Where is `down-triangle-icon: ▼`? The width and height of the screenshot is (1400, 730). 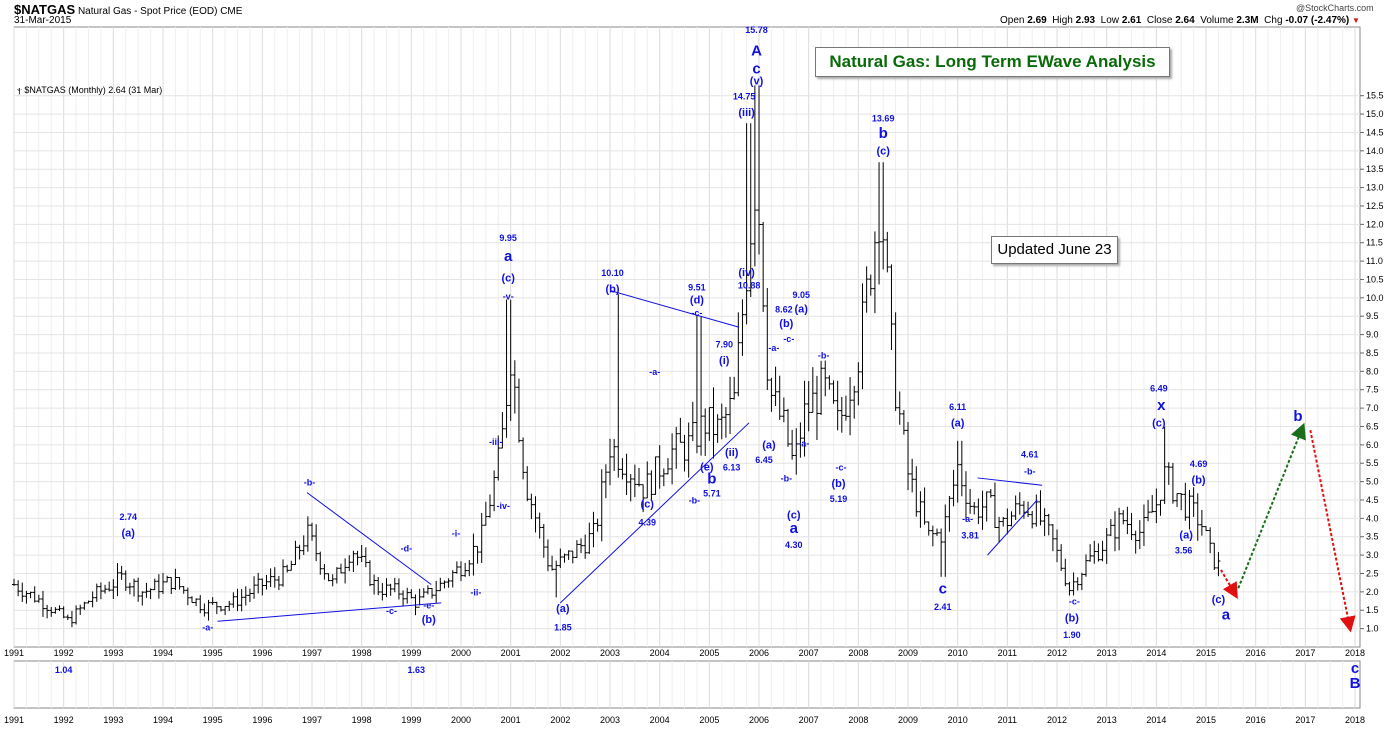 down-triangle-icon: ▼ is located at coordinates (1356, 20).